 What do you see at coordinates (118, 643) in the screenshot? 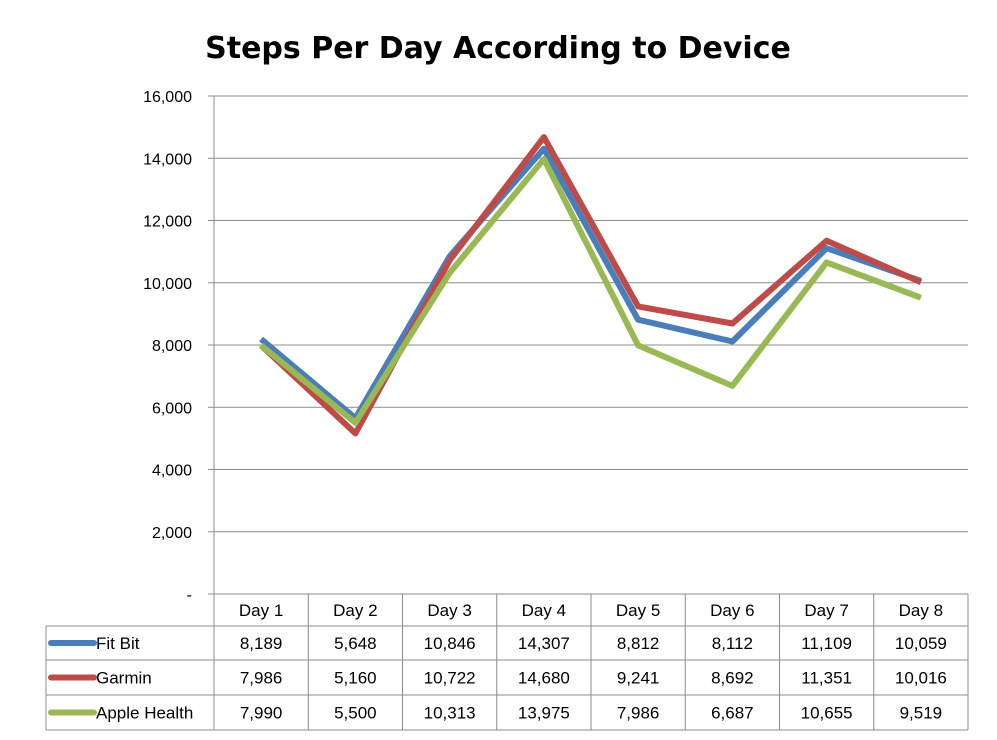
I see `legend-label: Fit Bit` at bounding box center [118, 643].